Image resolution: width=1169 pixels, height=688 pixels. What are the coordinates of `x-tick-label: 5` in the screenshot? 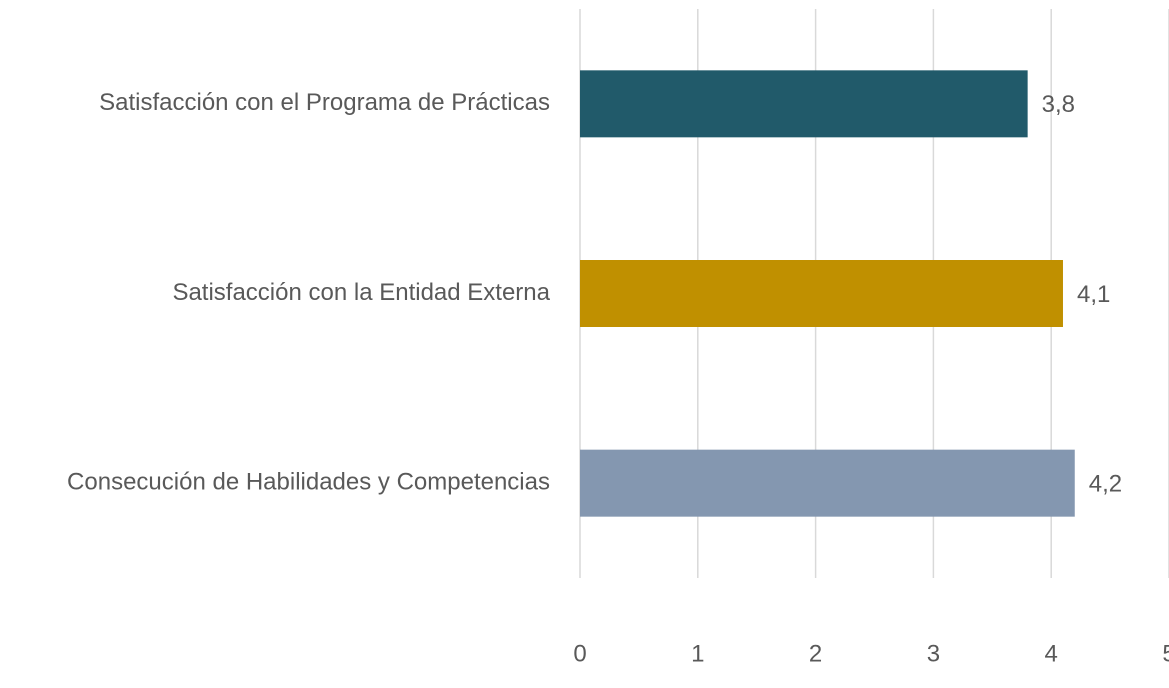 It's located at (1165, 653).